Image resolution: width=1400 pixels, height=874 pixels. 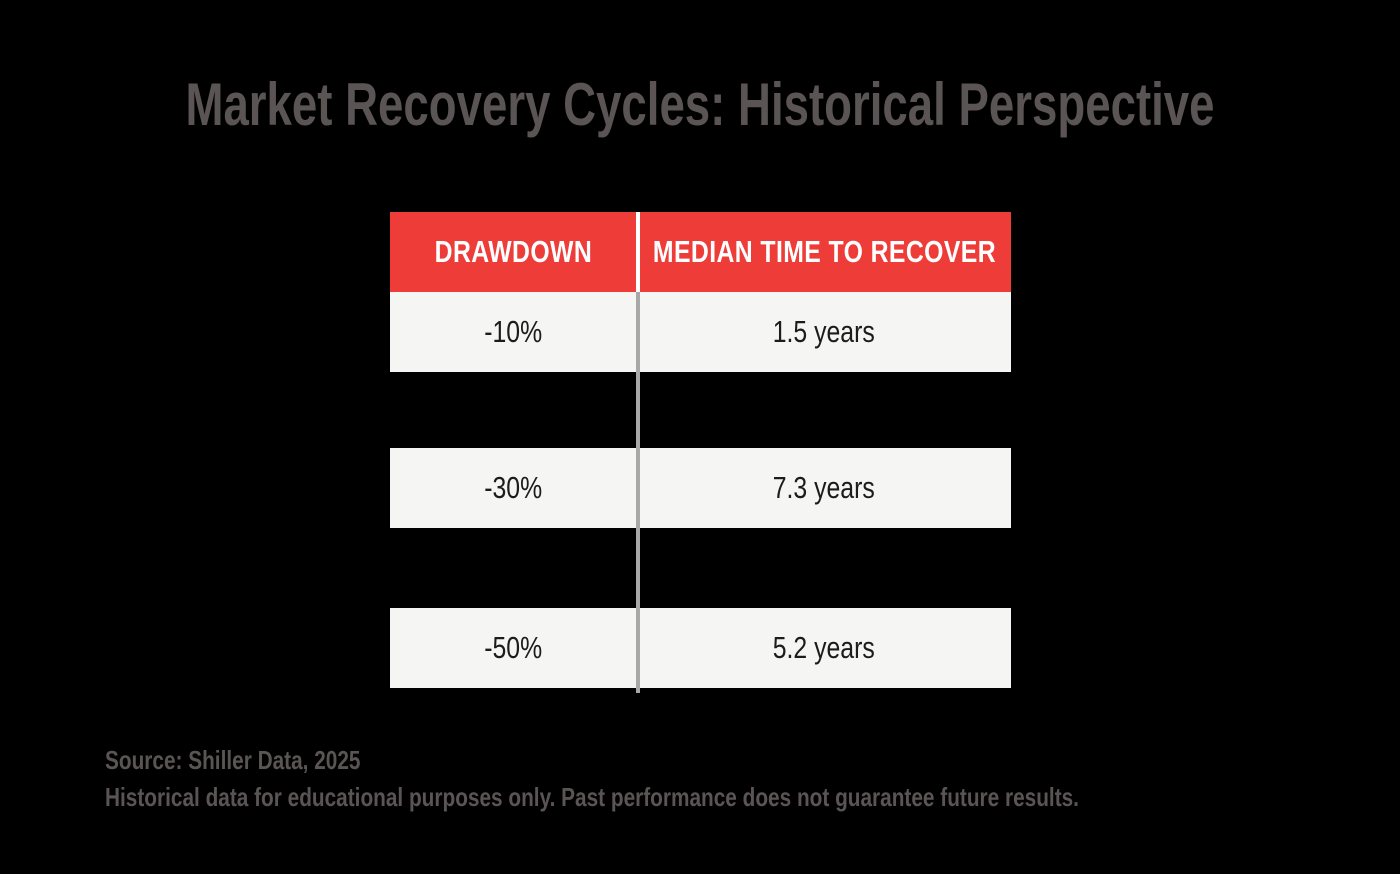 I want to click on source-text: Source: Shiller Data, 2025, so click(x=233, y=760).